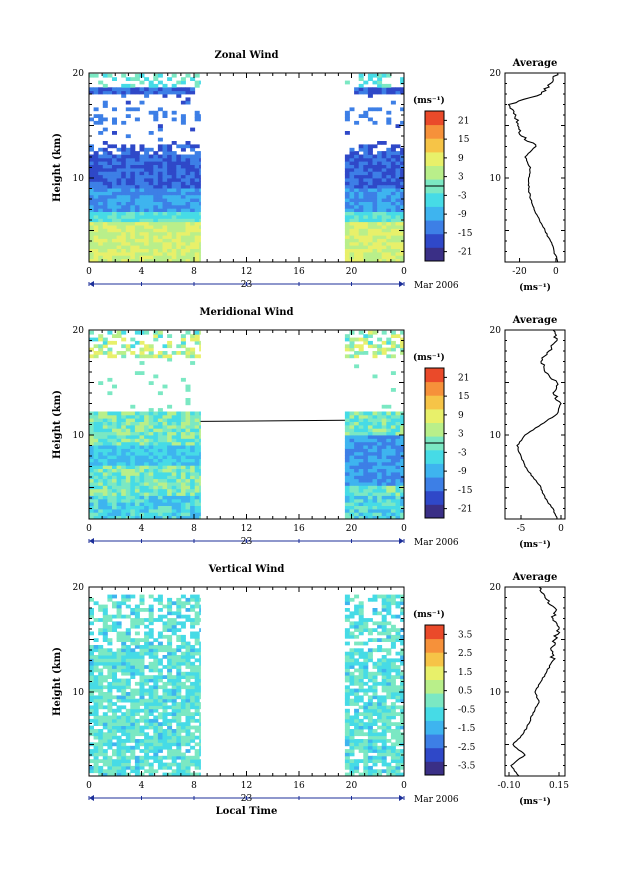 The image size is (618, 877). I want to click on colorbar-tick-label: 3.5, so click(465, 635).